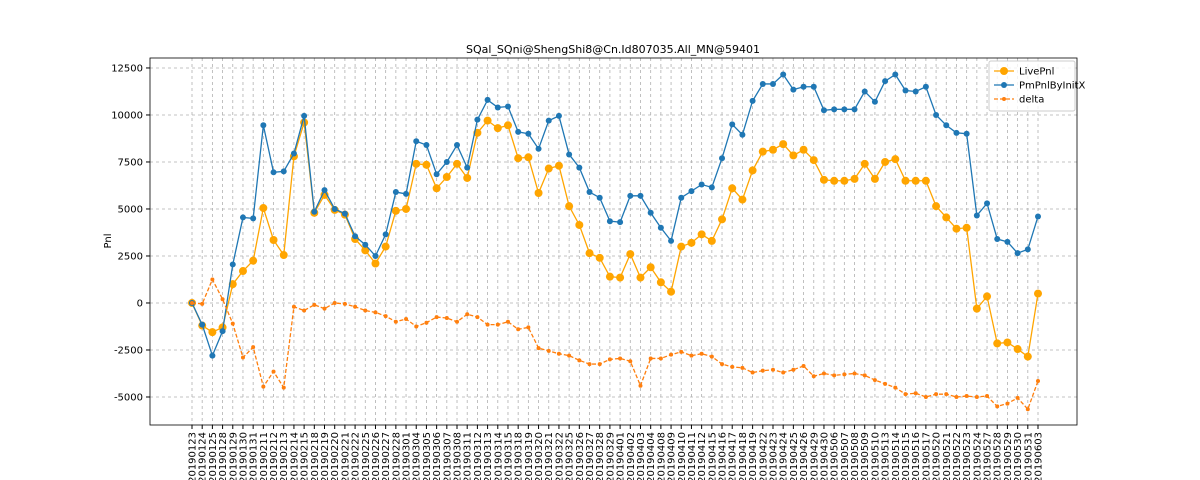 The width and height of the screenshot is (1200, 480). What do you see at coordinates (804, 456) in the screenshot?
I see `x-tick-label: 20190426` at bounding box center [804, 456].